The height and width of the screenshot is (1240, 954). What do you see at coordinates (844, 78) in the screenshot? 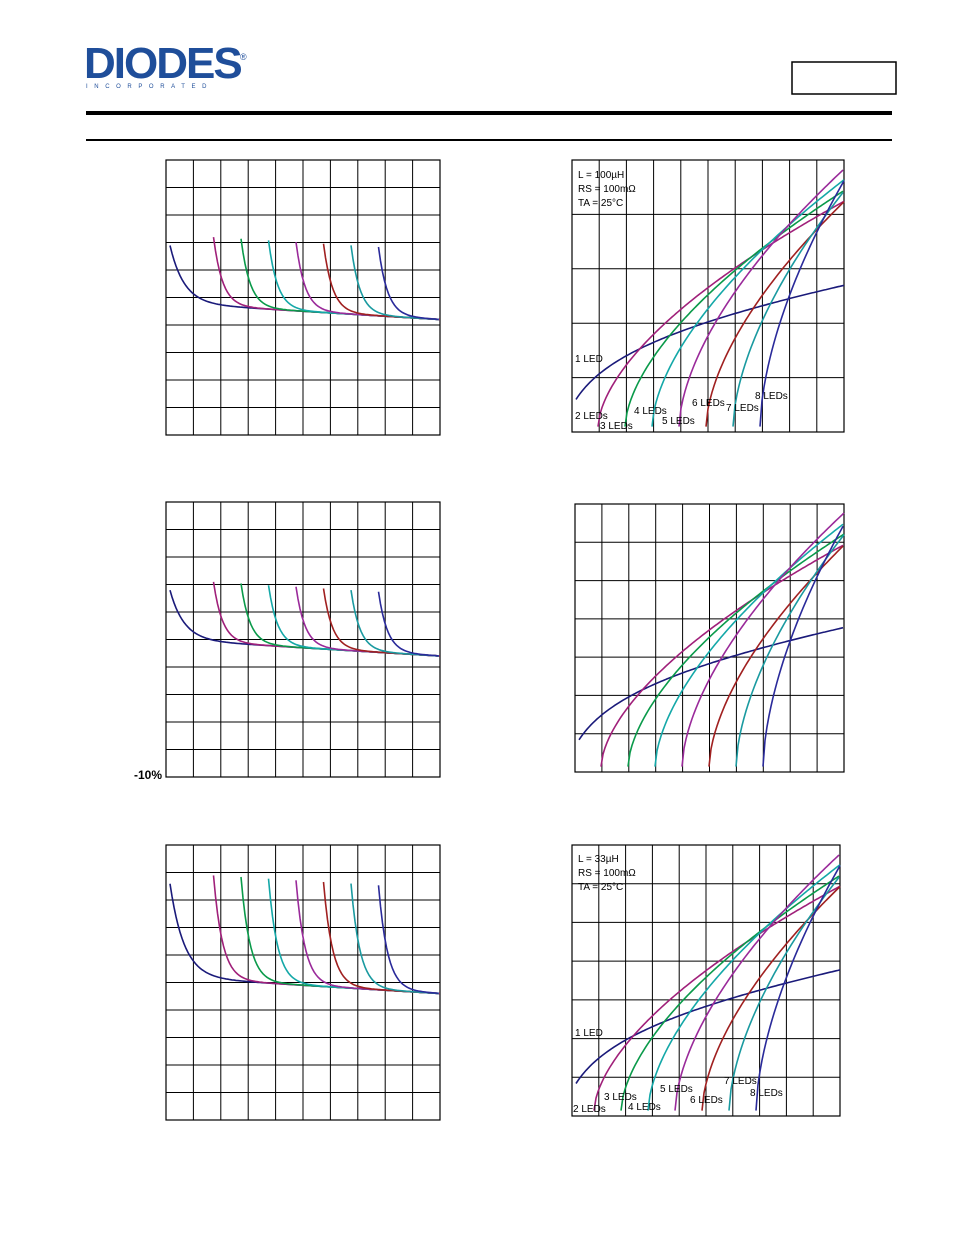
I see `part-box` at bounding box center [844, 78].